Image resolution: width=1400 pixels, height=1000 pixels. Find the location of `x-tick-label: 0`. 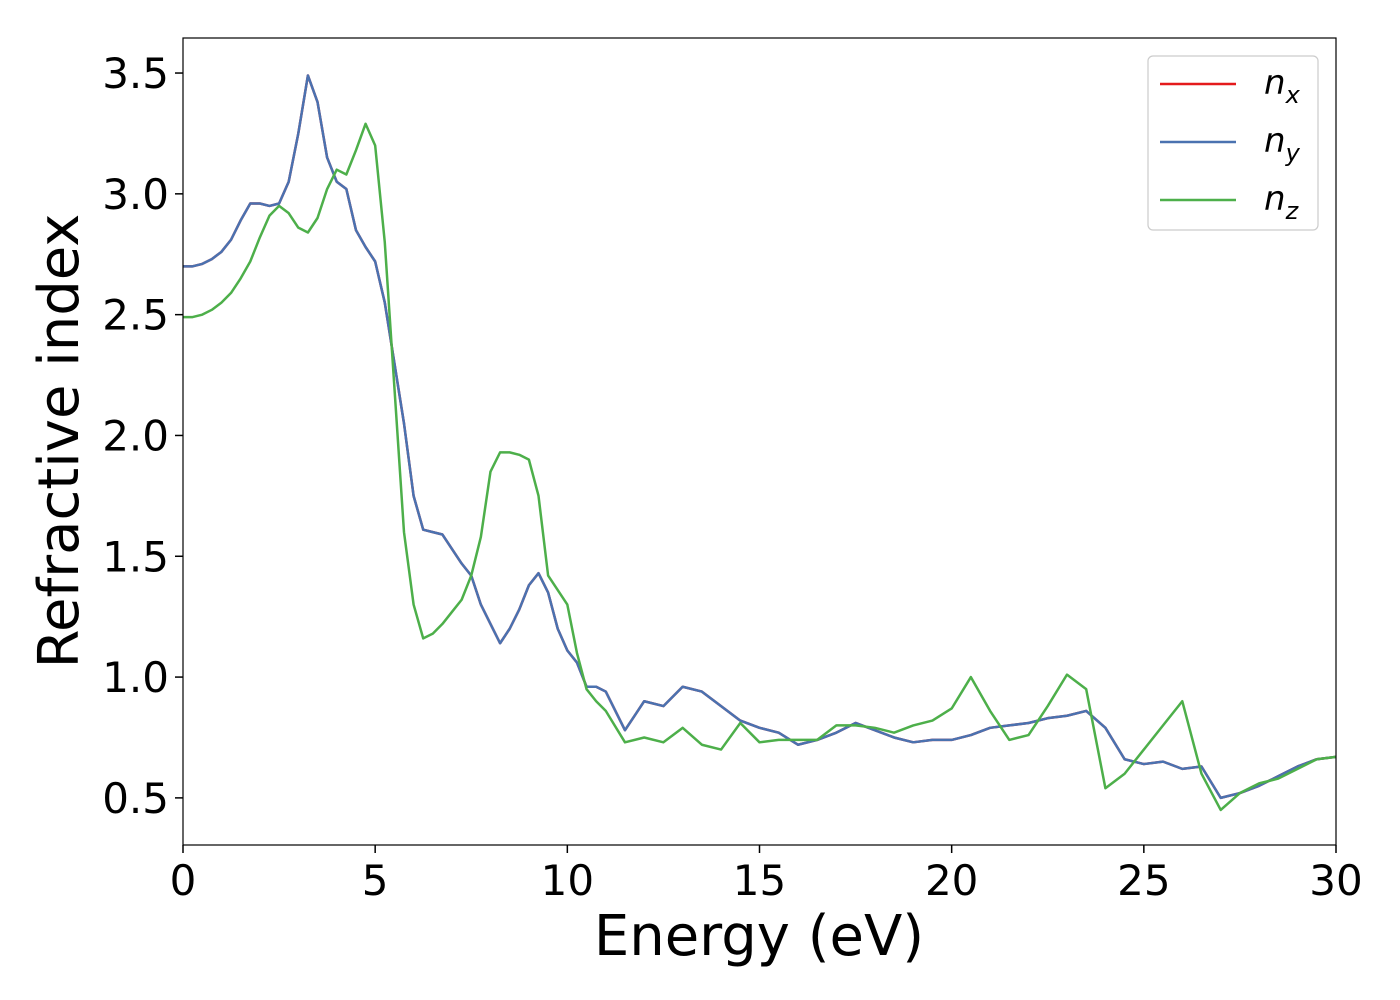

x-tick-label: 0 is located at coordinates (183, 880).